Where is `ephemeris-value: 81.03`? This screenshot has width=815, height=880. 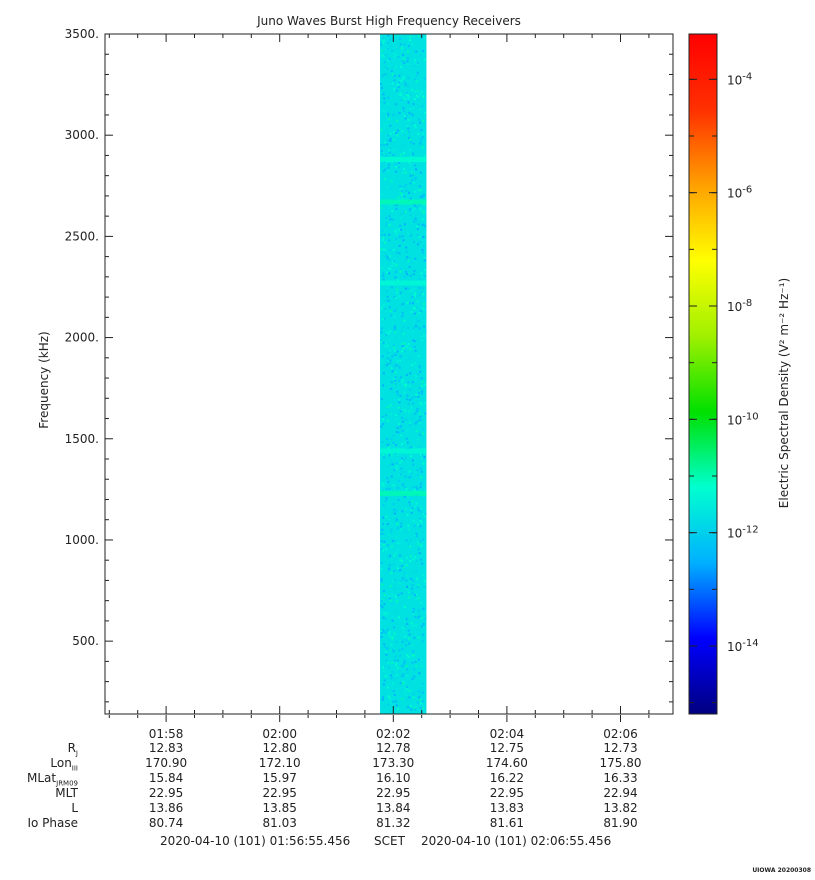
ephemeris-value: 81.03 is located at coordinates (279, 823).